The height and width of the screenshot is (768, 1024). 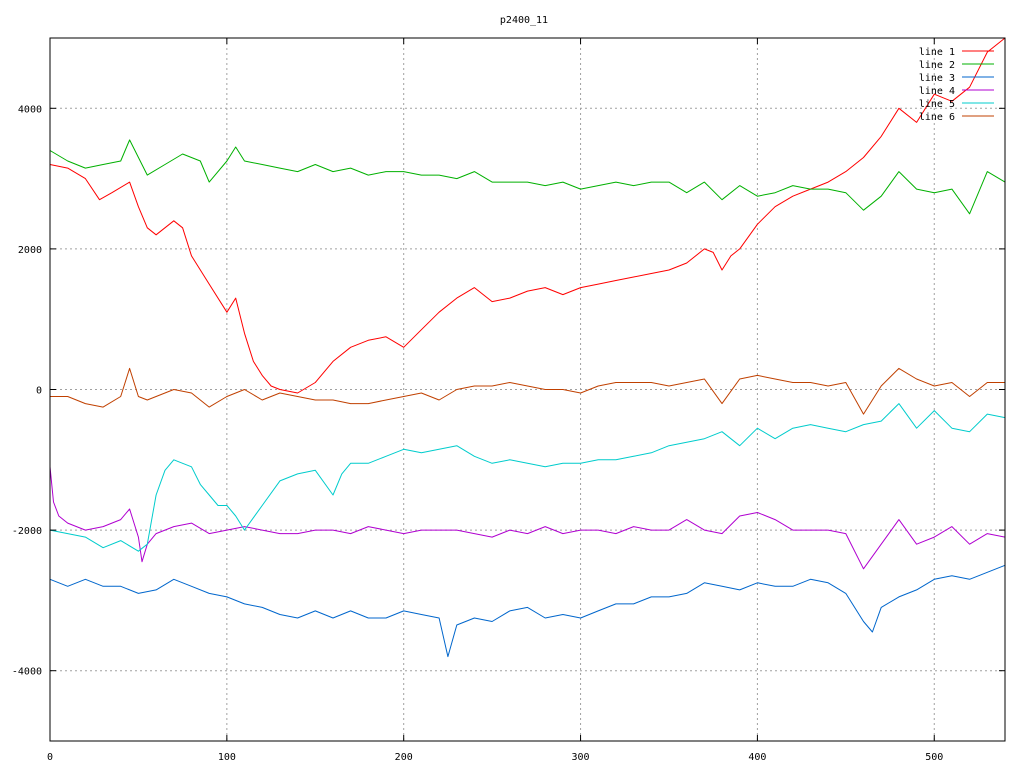 What do you see at coordinates (937, 78) in the screenshot?
I see `legend-label-3: line 3` at bounding box center [937, 78].